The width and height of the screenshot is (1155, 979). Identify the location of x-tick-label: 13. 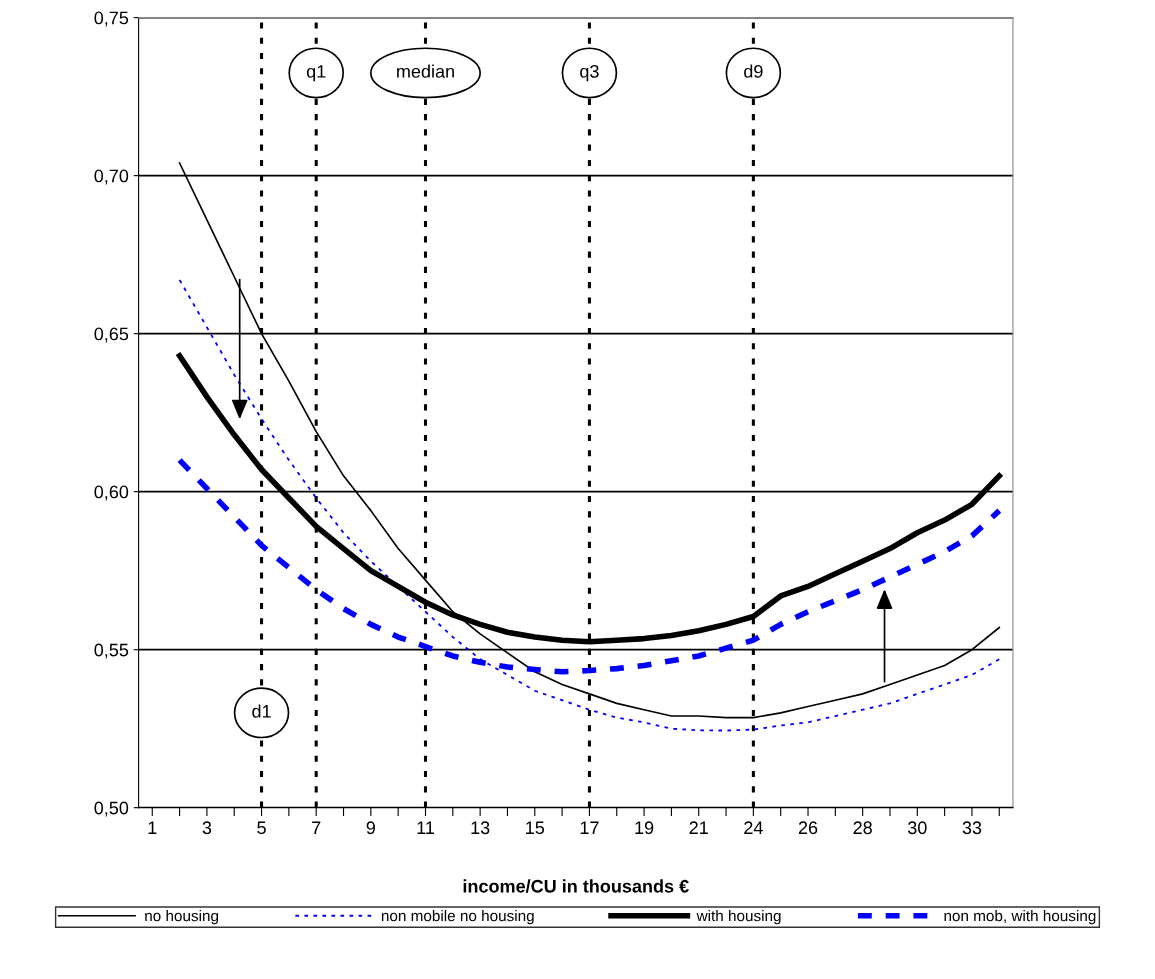
(480, 828).